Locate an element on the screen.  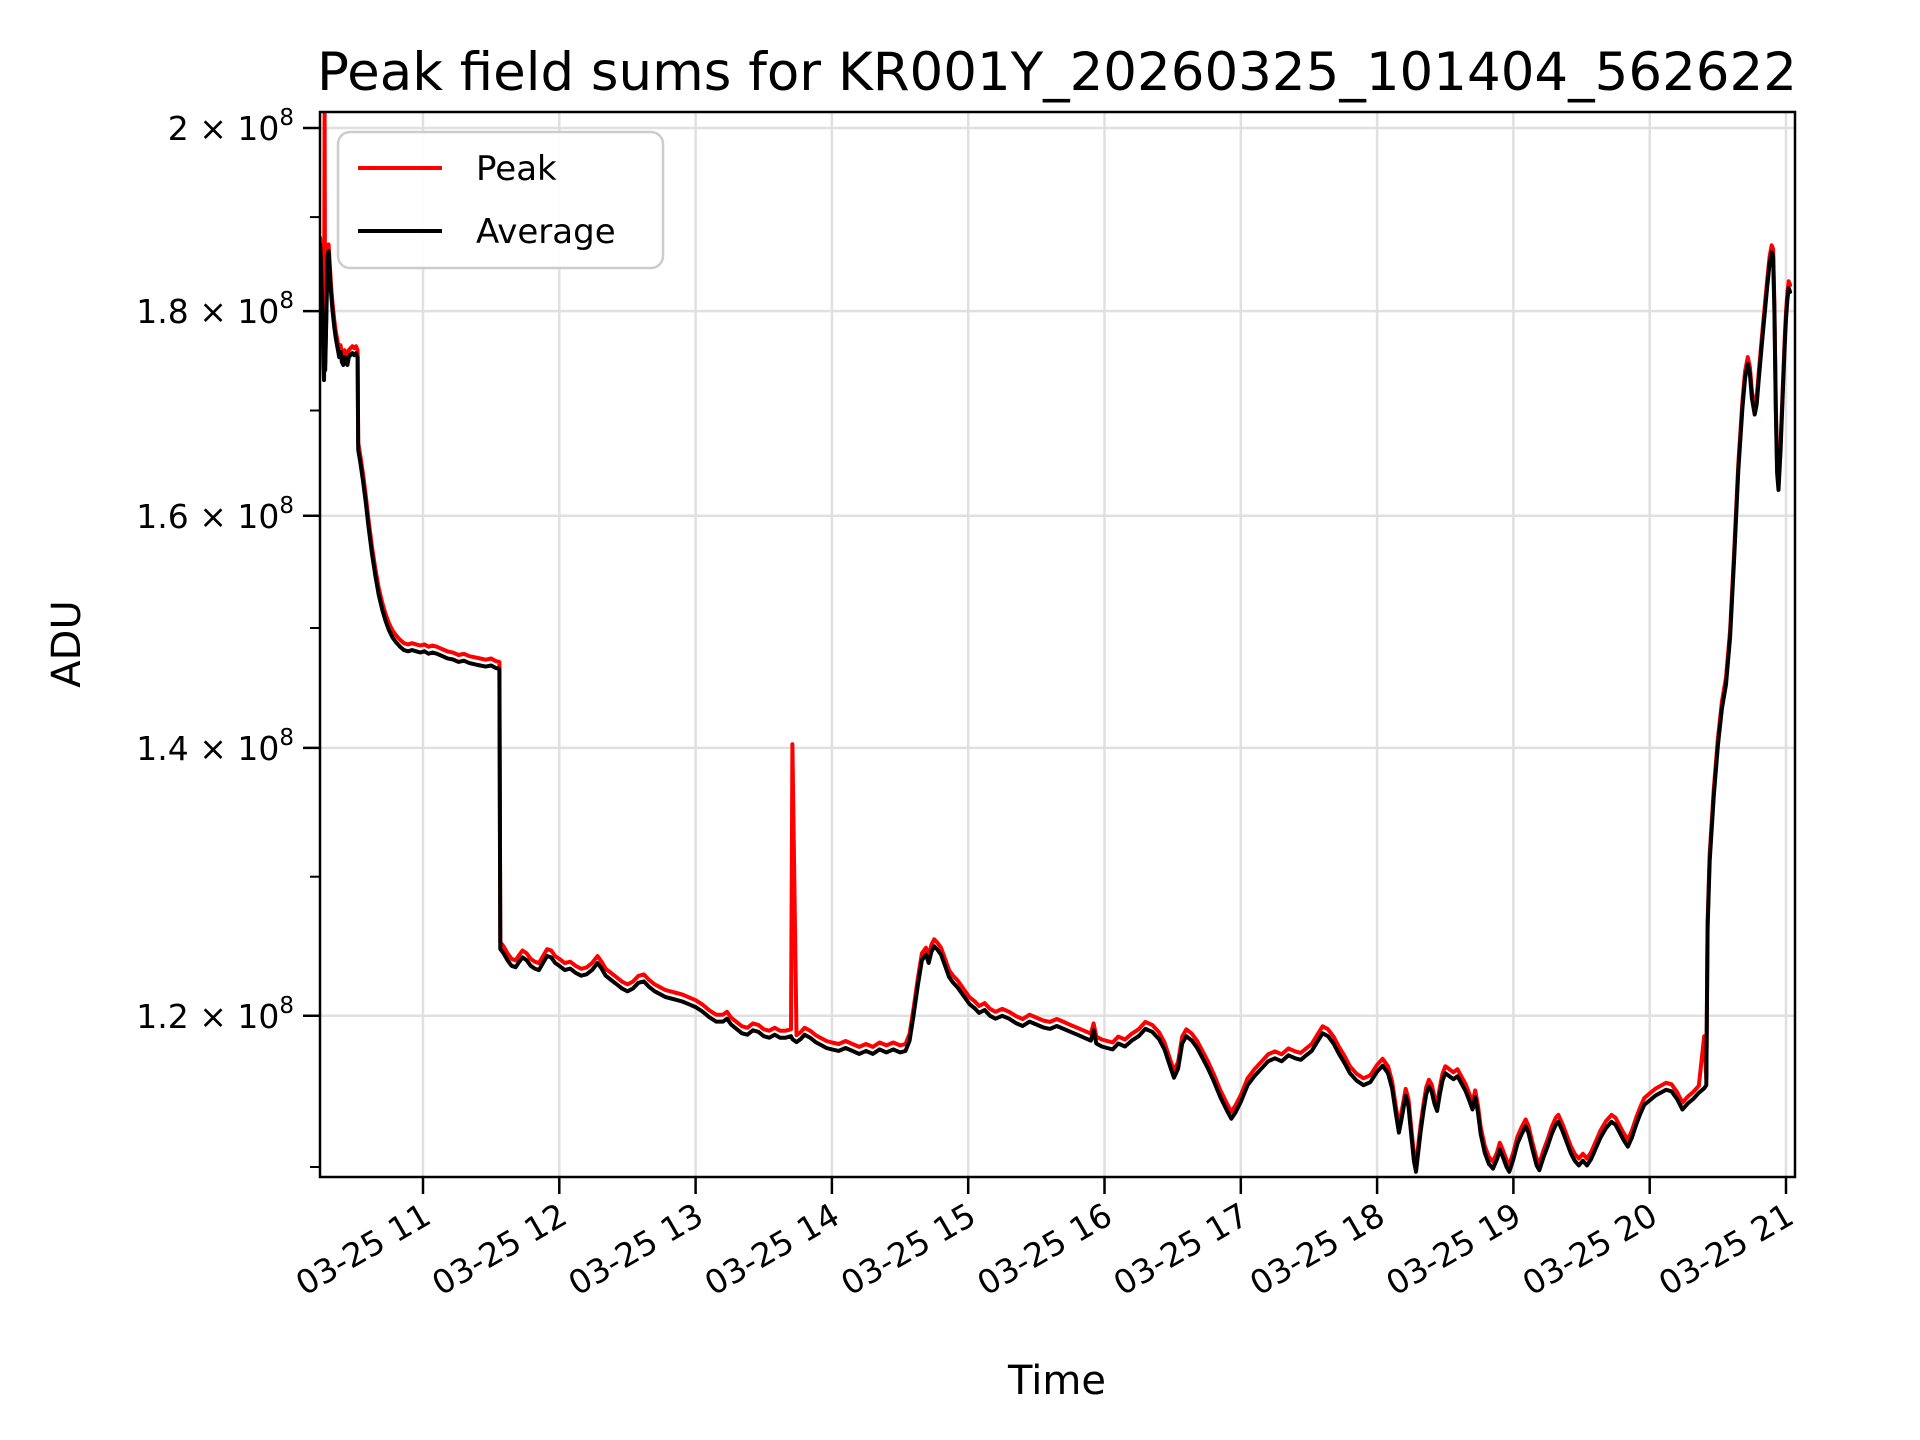
x-tick-label: 03-25 20 is located at coordinates (1590, 1249).